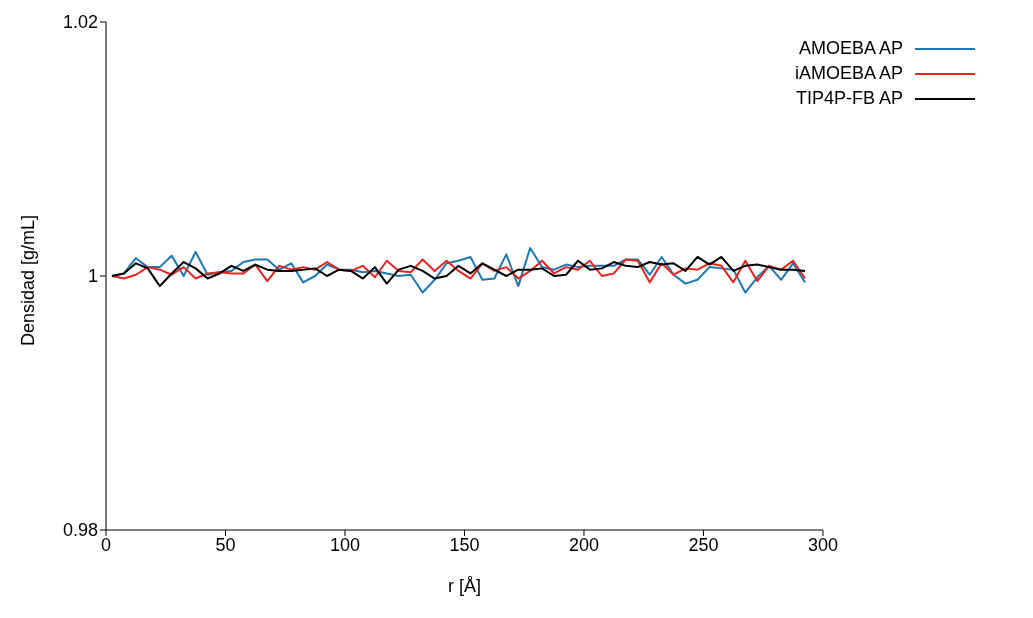  What do you see at coordinates (583, 544) in the screenshot?
I see `x-tick-label: 200` at bounding box center [583, 544].